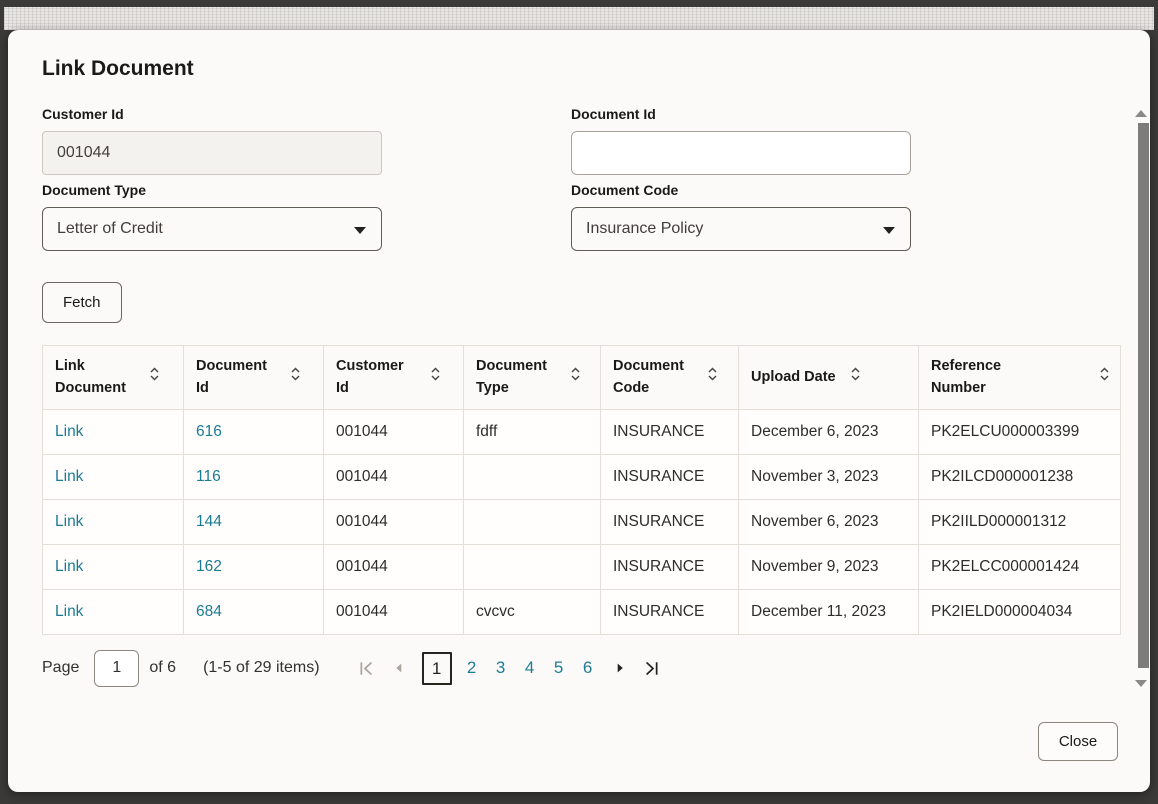  What do you see at coordinates (83, 114) in the screenshot?
I see `customer-id-label: Customer Id` at bounding box center [83, 114].